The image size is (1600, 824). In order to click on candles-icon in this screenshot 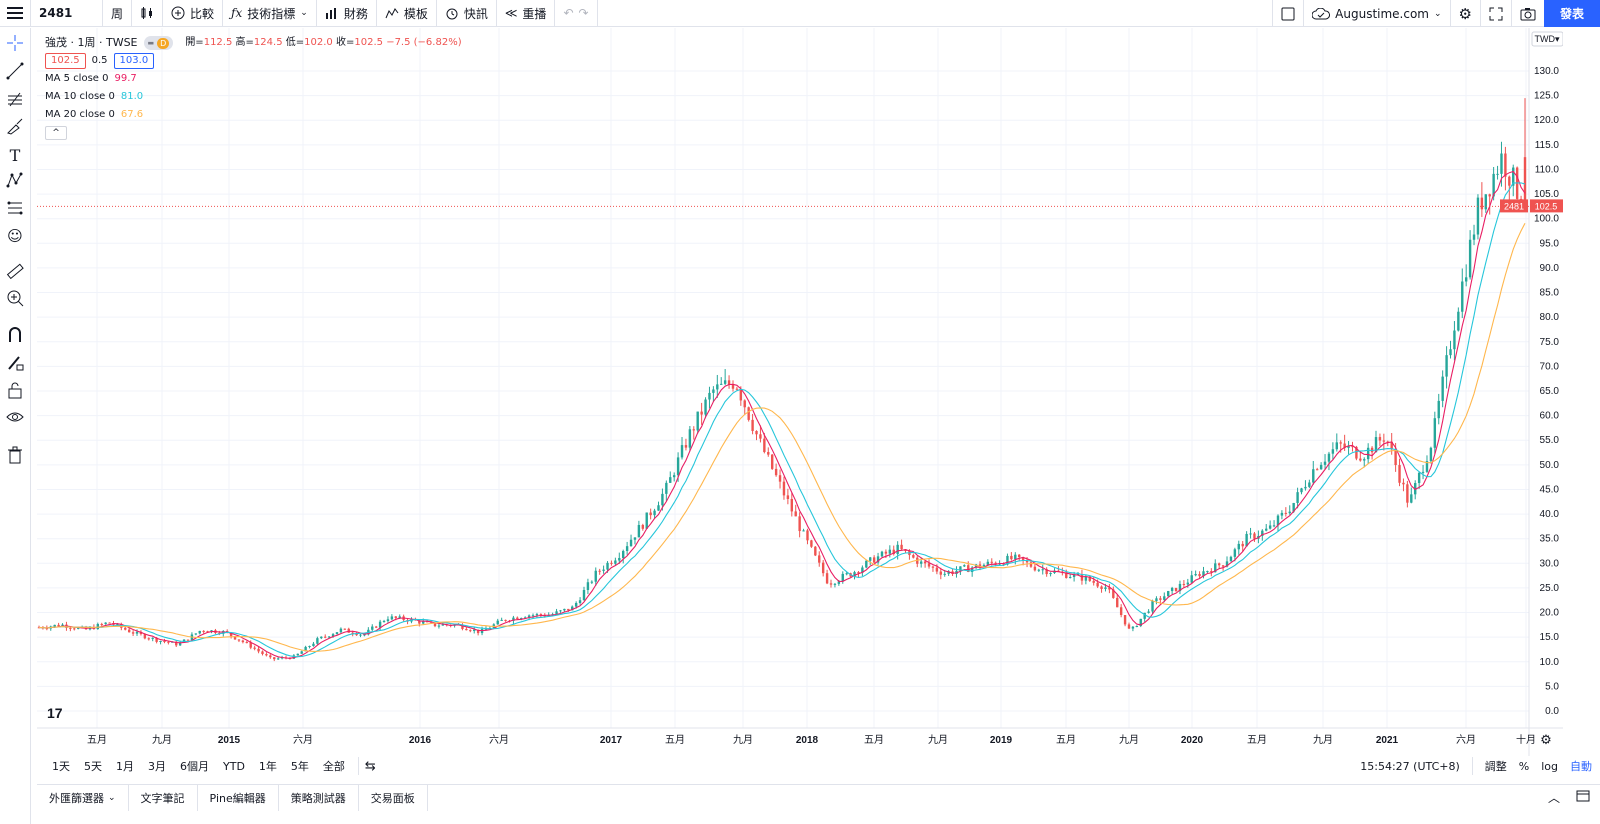, I will do `click(147, 13)`.